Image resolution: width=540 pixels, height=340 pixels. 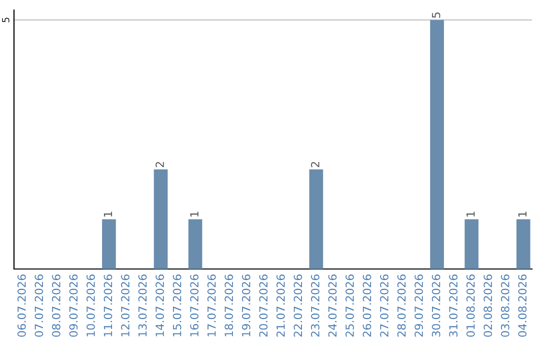 I want to click on x-tick-label: 17.07.2026, so click(x=211, y=305).